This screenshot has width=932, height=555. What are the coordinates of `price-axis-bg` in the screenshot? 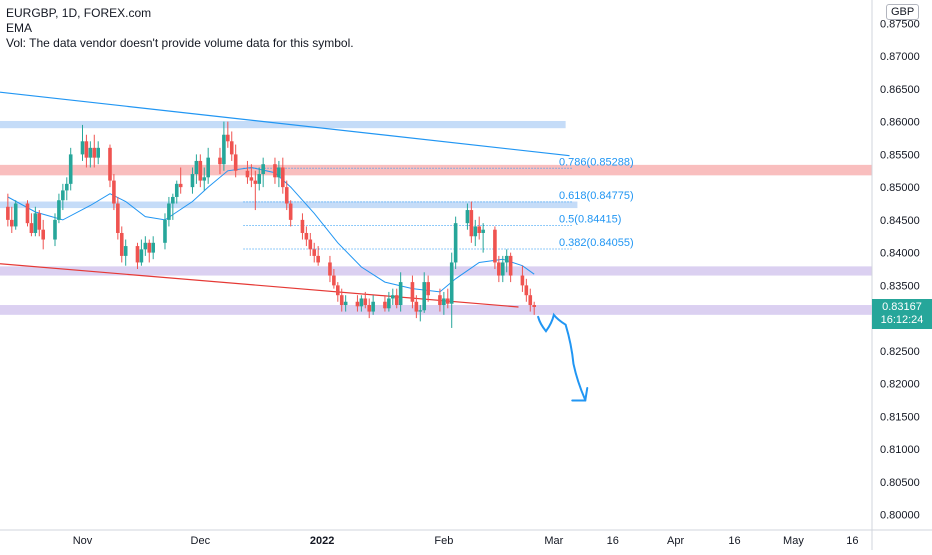 It's located at (902, 275).